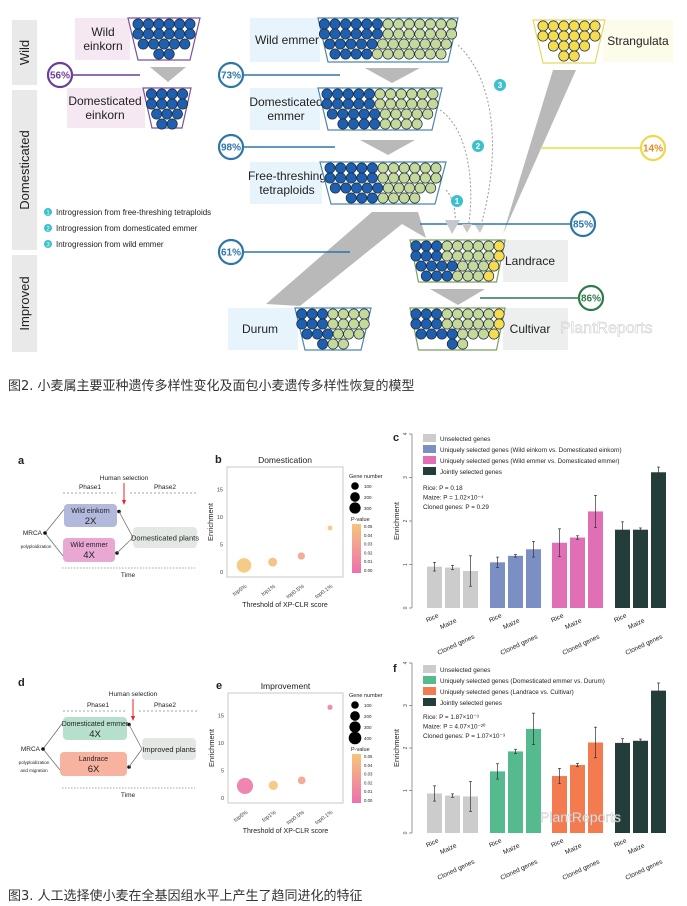 This screenshot has width=687, height=906. What do you see at coordinates (165, 537) in the screenshot?
I see `target-box` at bounding box center [165, 537].